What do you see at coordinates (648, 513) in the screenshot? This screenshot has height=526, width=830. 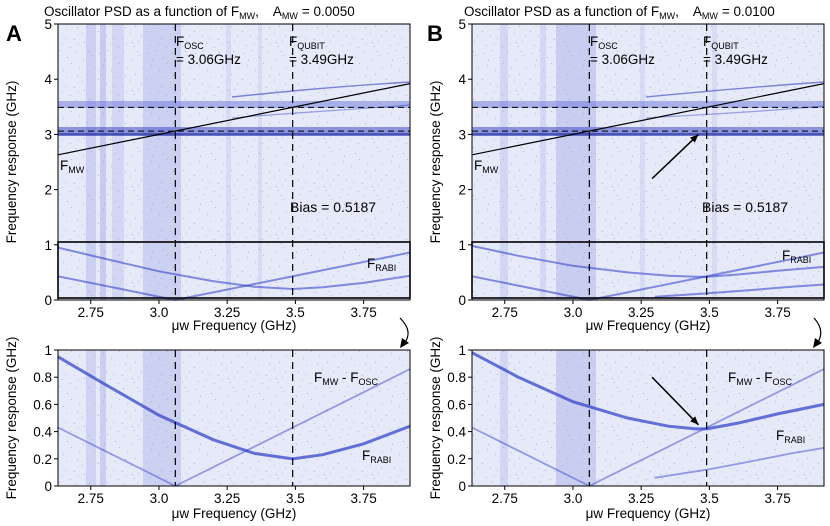 I see `panel-b-lower-xlabel: μw Frequency (GHz)` at bounding box center [648, 513].